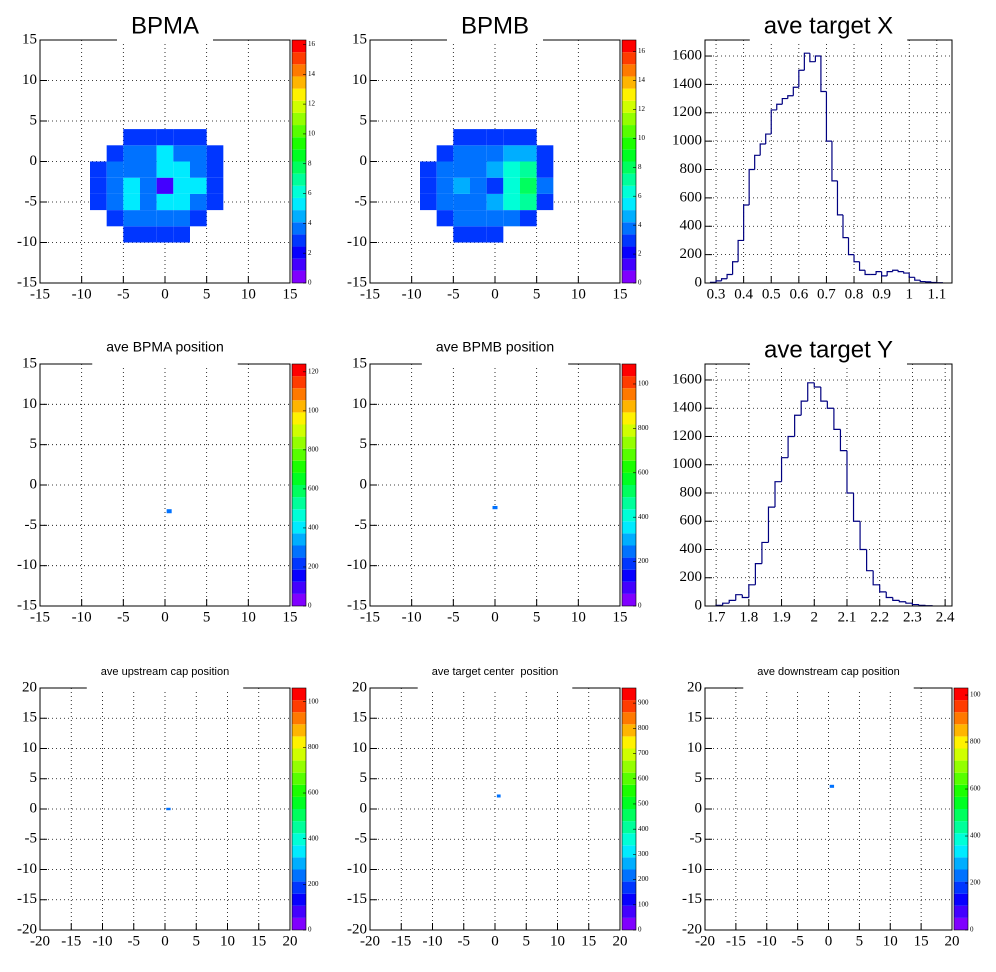 The image size is (996, 972). What do you see at coordinates (40, 617) in the screenshot?
I see `x-tick-label: -15` at bounding box center [40, 617].